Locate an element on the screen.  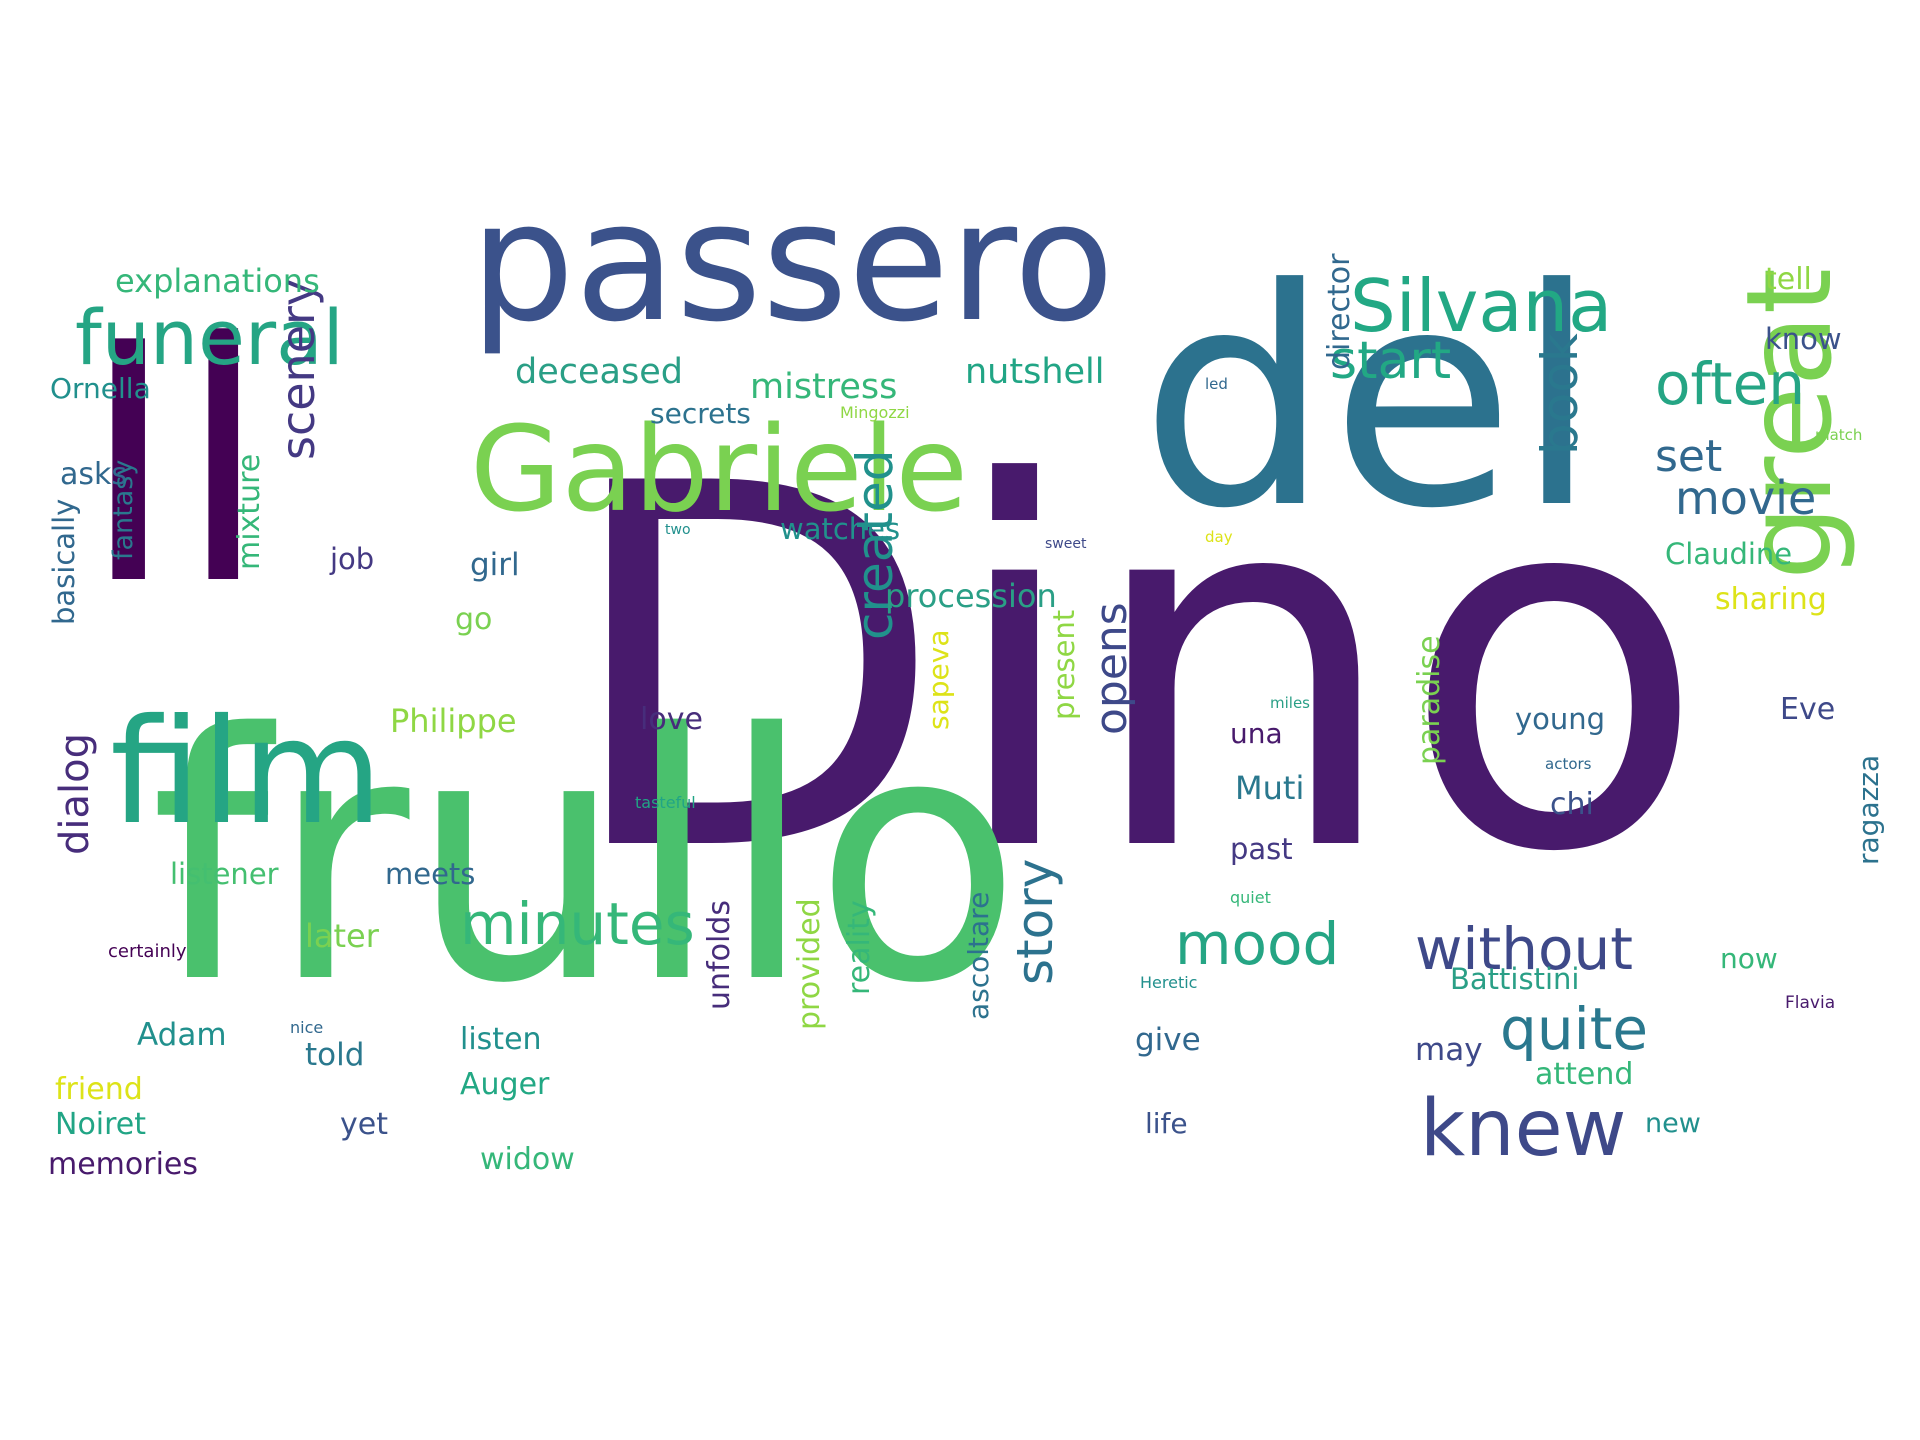
word-ascoltare: ascoltare is located at coordinates (978, 955).